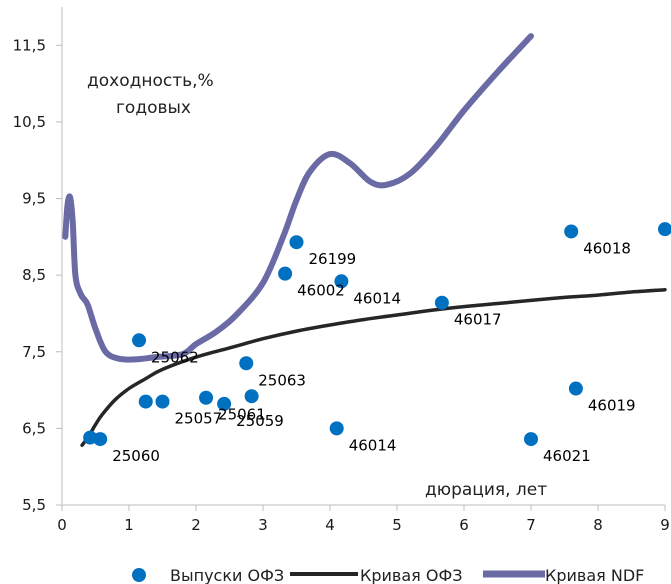  What do you see at coordinates (199, 419) in the screenshot?
I see `ofz-issue-label: 25057` at bounding box center [199, 419].